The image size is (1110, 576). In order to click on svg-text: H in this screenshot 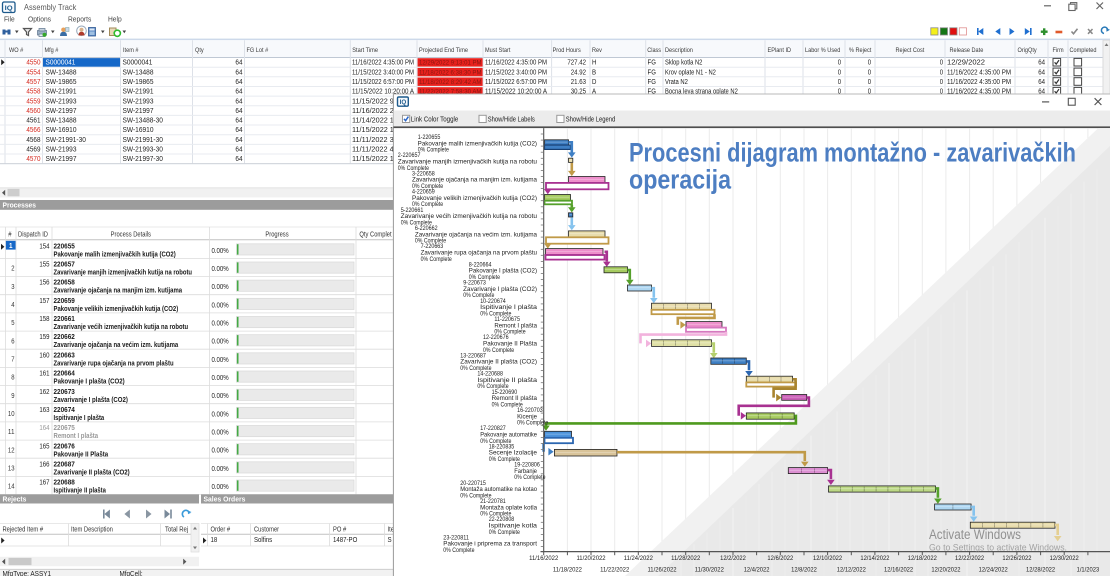, I will do `click(594, 63)`.